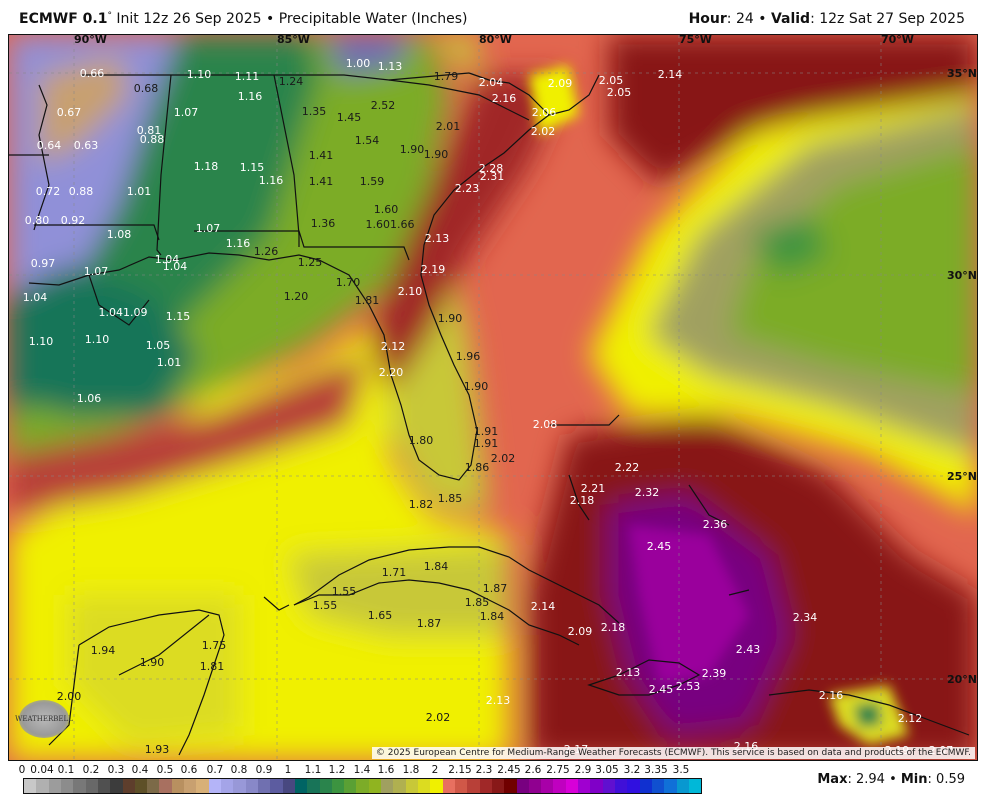 The width and height of the screenshot is (984, 808). Describe the element at coordinates (37, 220) in the screenshot. I see `pwat-value-label: 0.80` at that location.